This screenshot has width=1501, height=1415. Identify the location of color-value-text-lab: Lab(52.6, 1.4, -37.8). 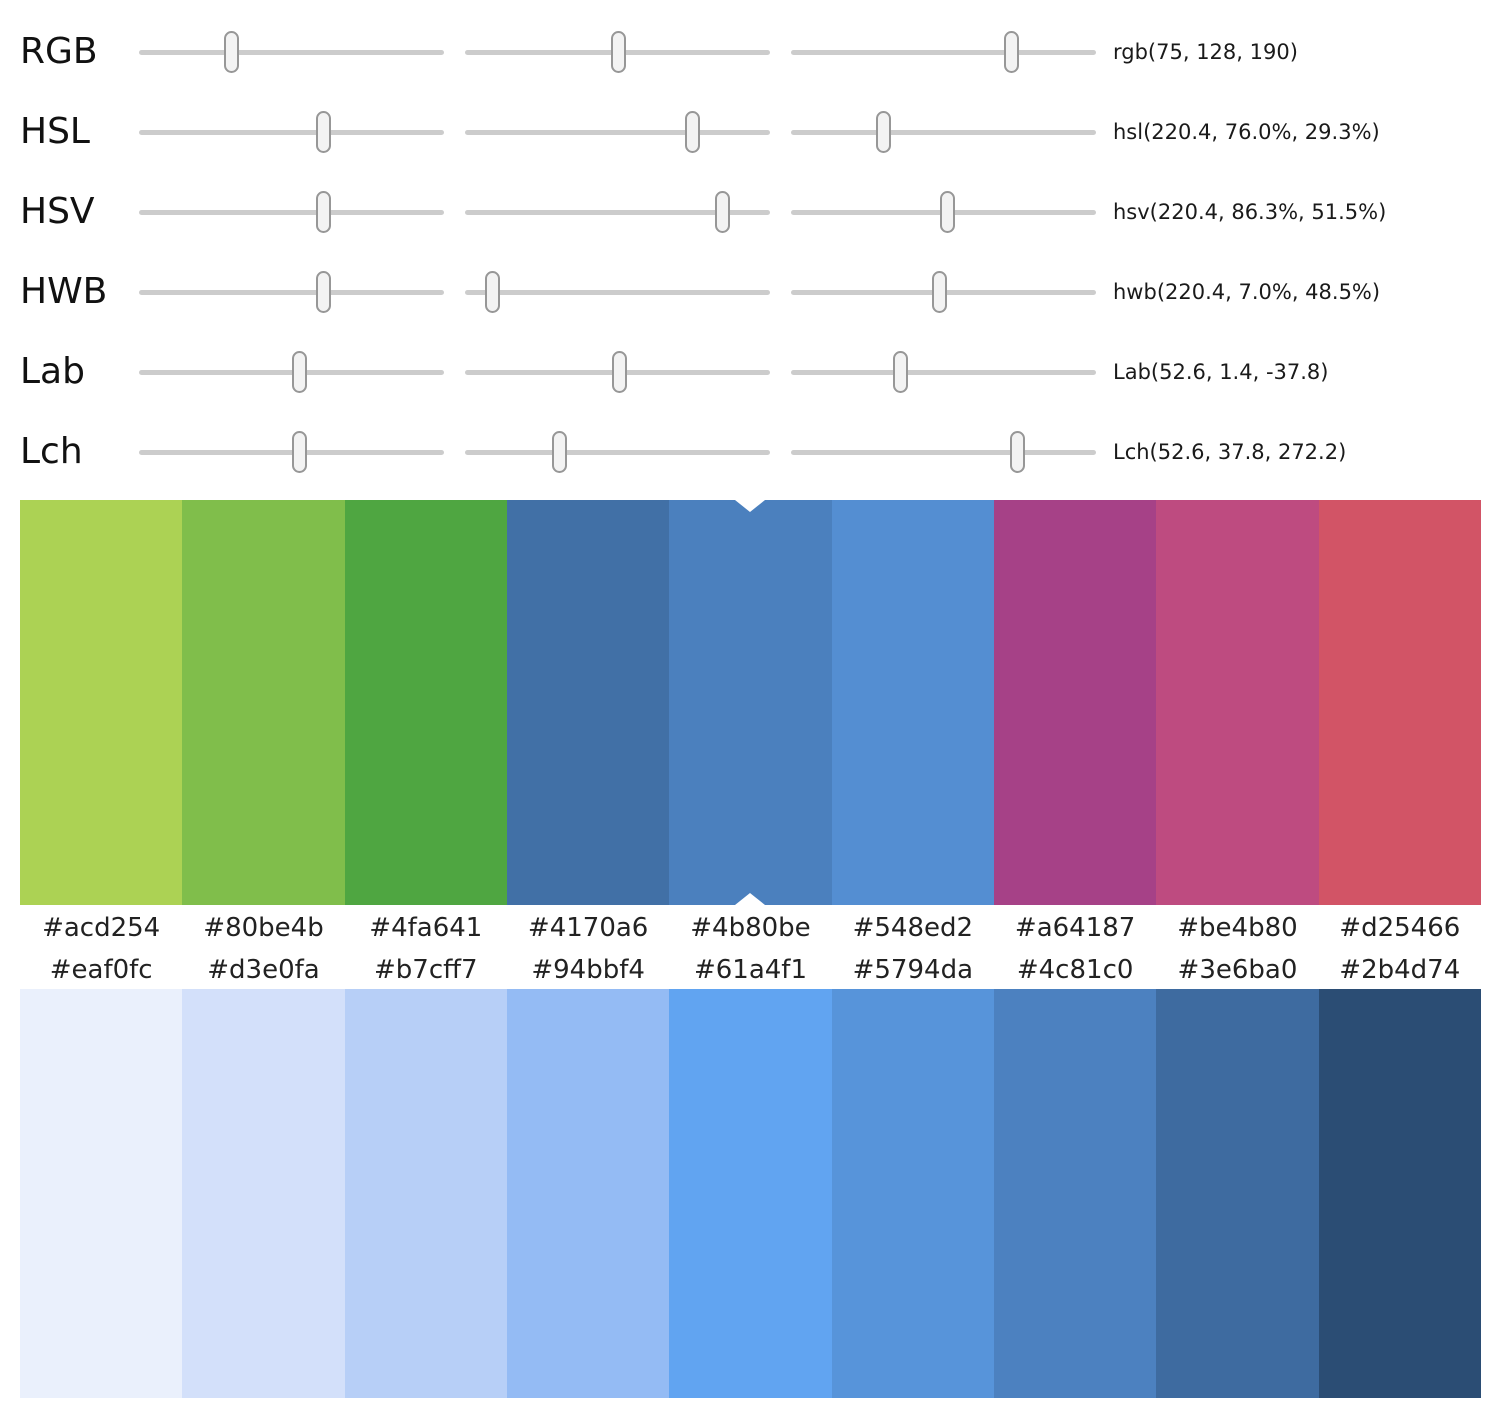
(1221, 372).